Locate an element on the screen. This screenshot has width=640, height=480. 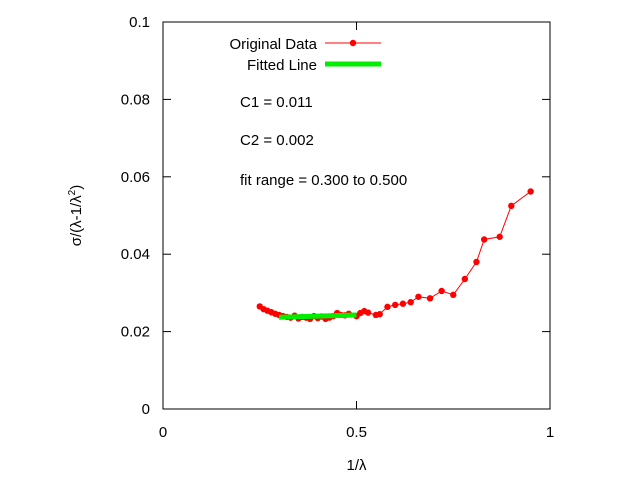
y-axis-label: σ/(λ-1/λ2) is located at coordinates (76, 216).